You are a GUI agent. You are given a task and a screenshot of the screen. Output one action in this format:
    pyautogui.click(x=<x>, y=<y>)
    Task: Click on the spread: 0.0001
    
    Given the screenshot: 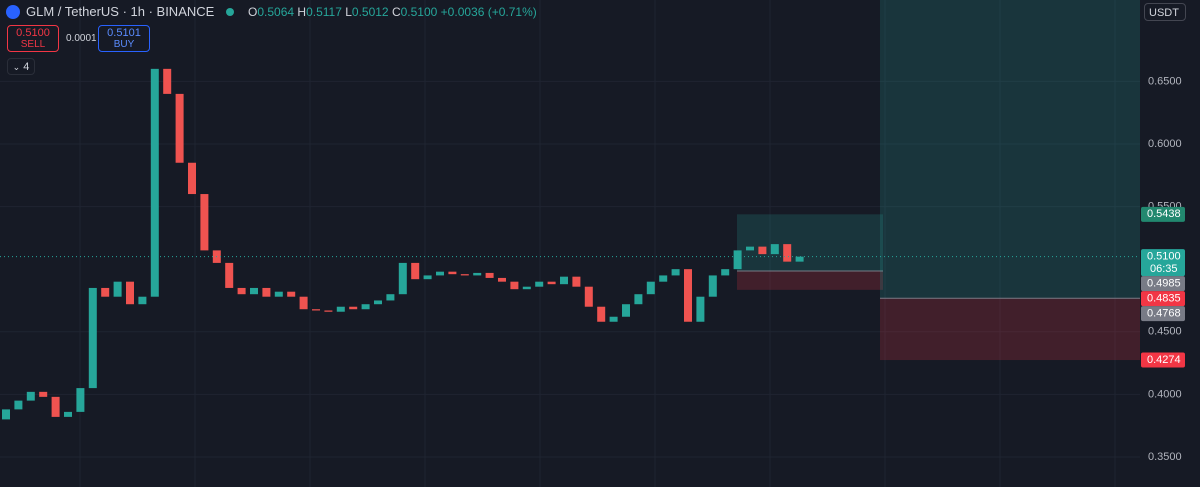 What is the action you would take?
    pyautogui.click(x=81, y=38)
    